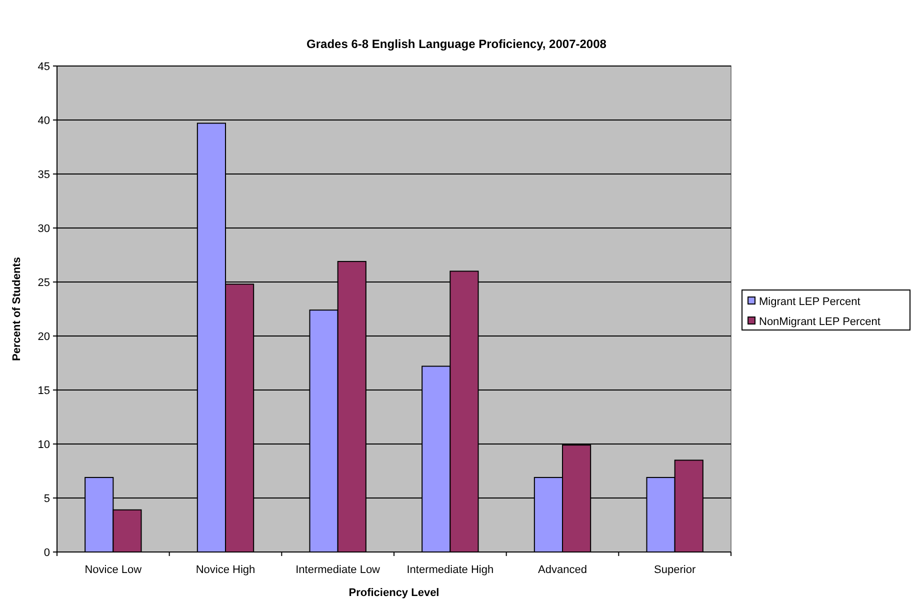 The image size is (913, 603). I want to click on y-tick-label: 25, so click(44, 282).